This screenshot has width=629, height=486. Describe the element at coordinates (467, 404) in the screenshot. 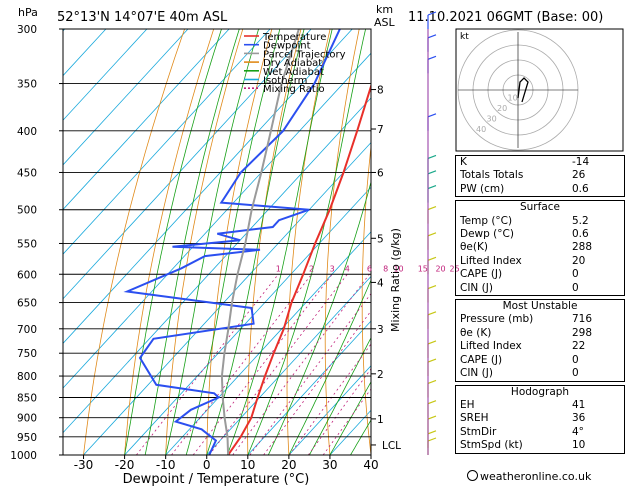

I see `hodograph-stat-label: EH` at that location.